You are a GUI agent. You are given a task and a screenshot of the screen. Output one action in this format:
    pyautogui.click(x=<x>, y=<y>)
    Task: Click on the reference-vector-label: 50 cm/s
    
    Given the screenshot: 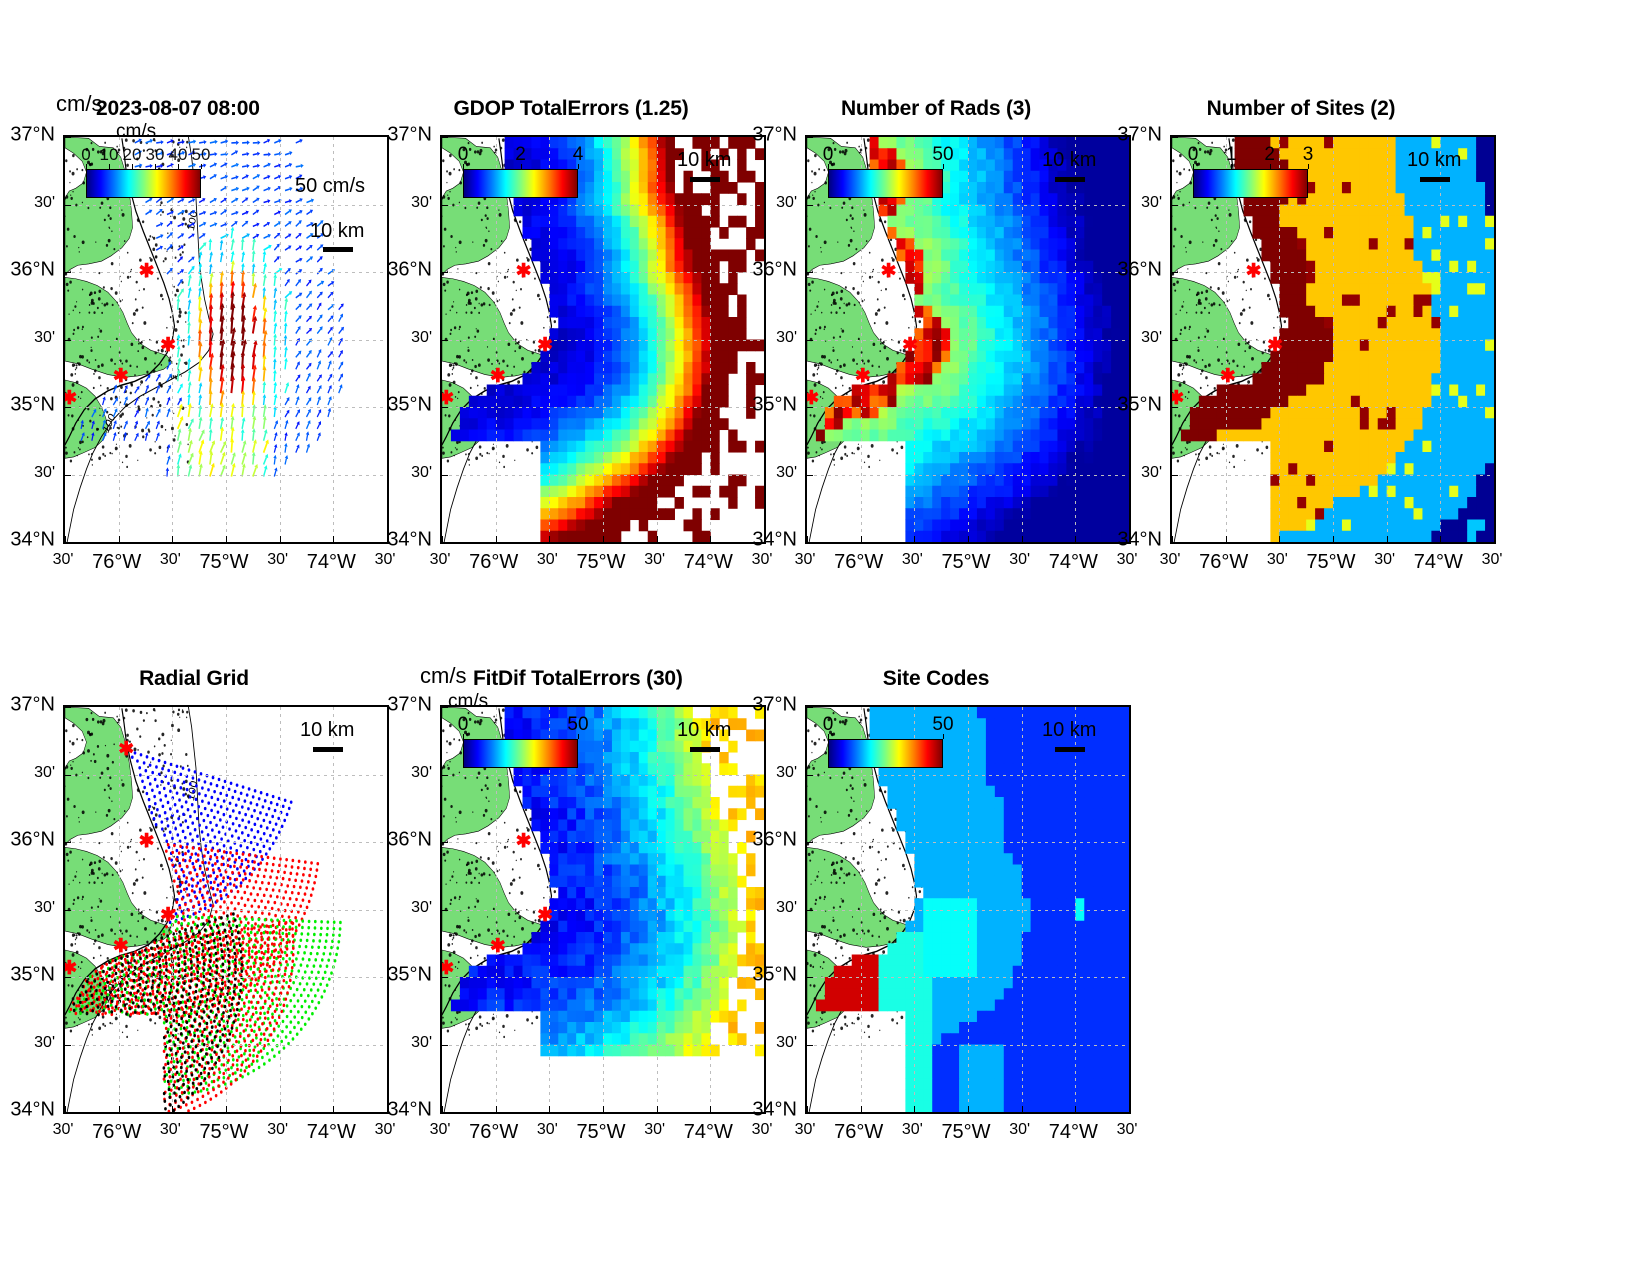 What is the action you would take?
    pyautogui.click(x=330, y=186)
    